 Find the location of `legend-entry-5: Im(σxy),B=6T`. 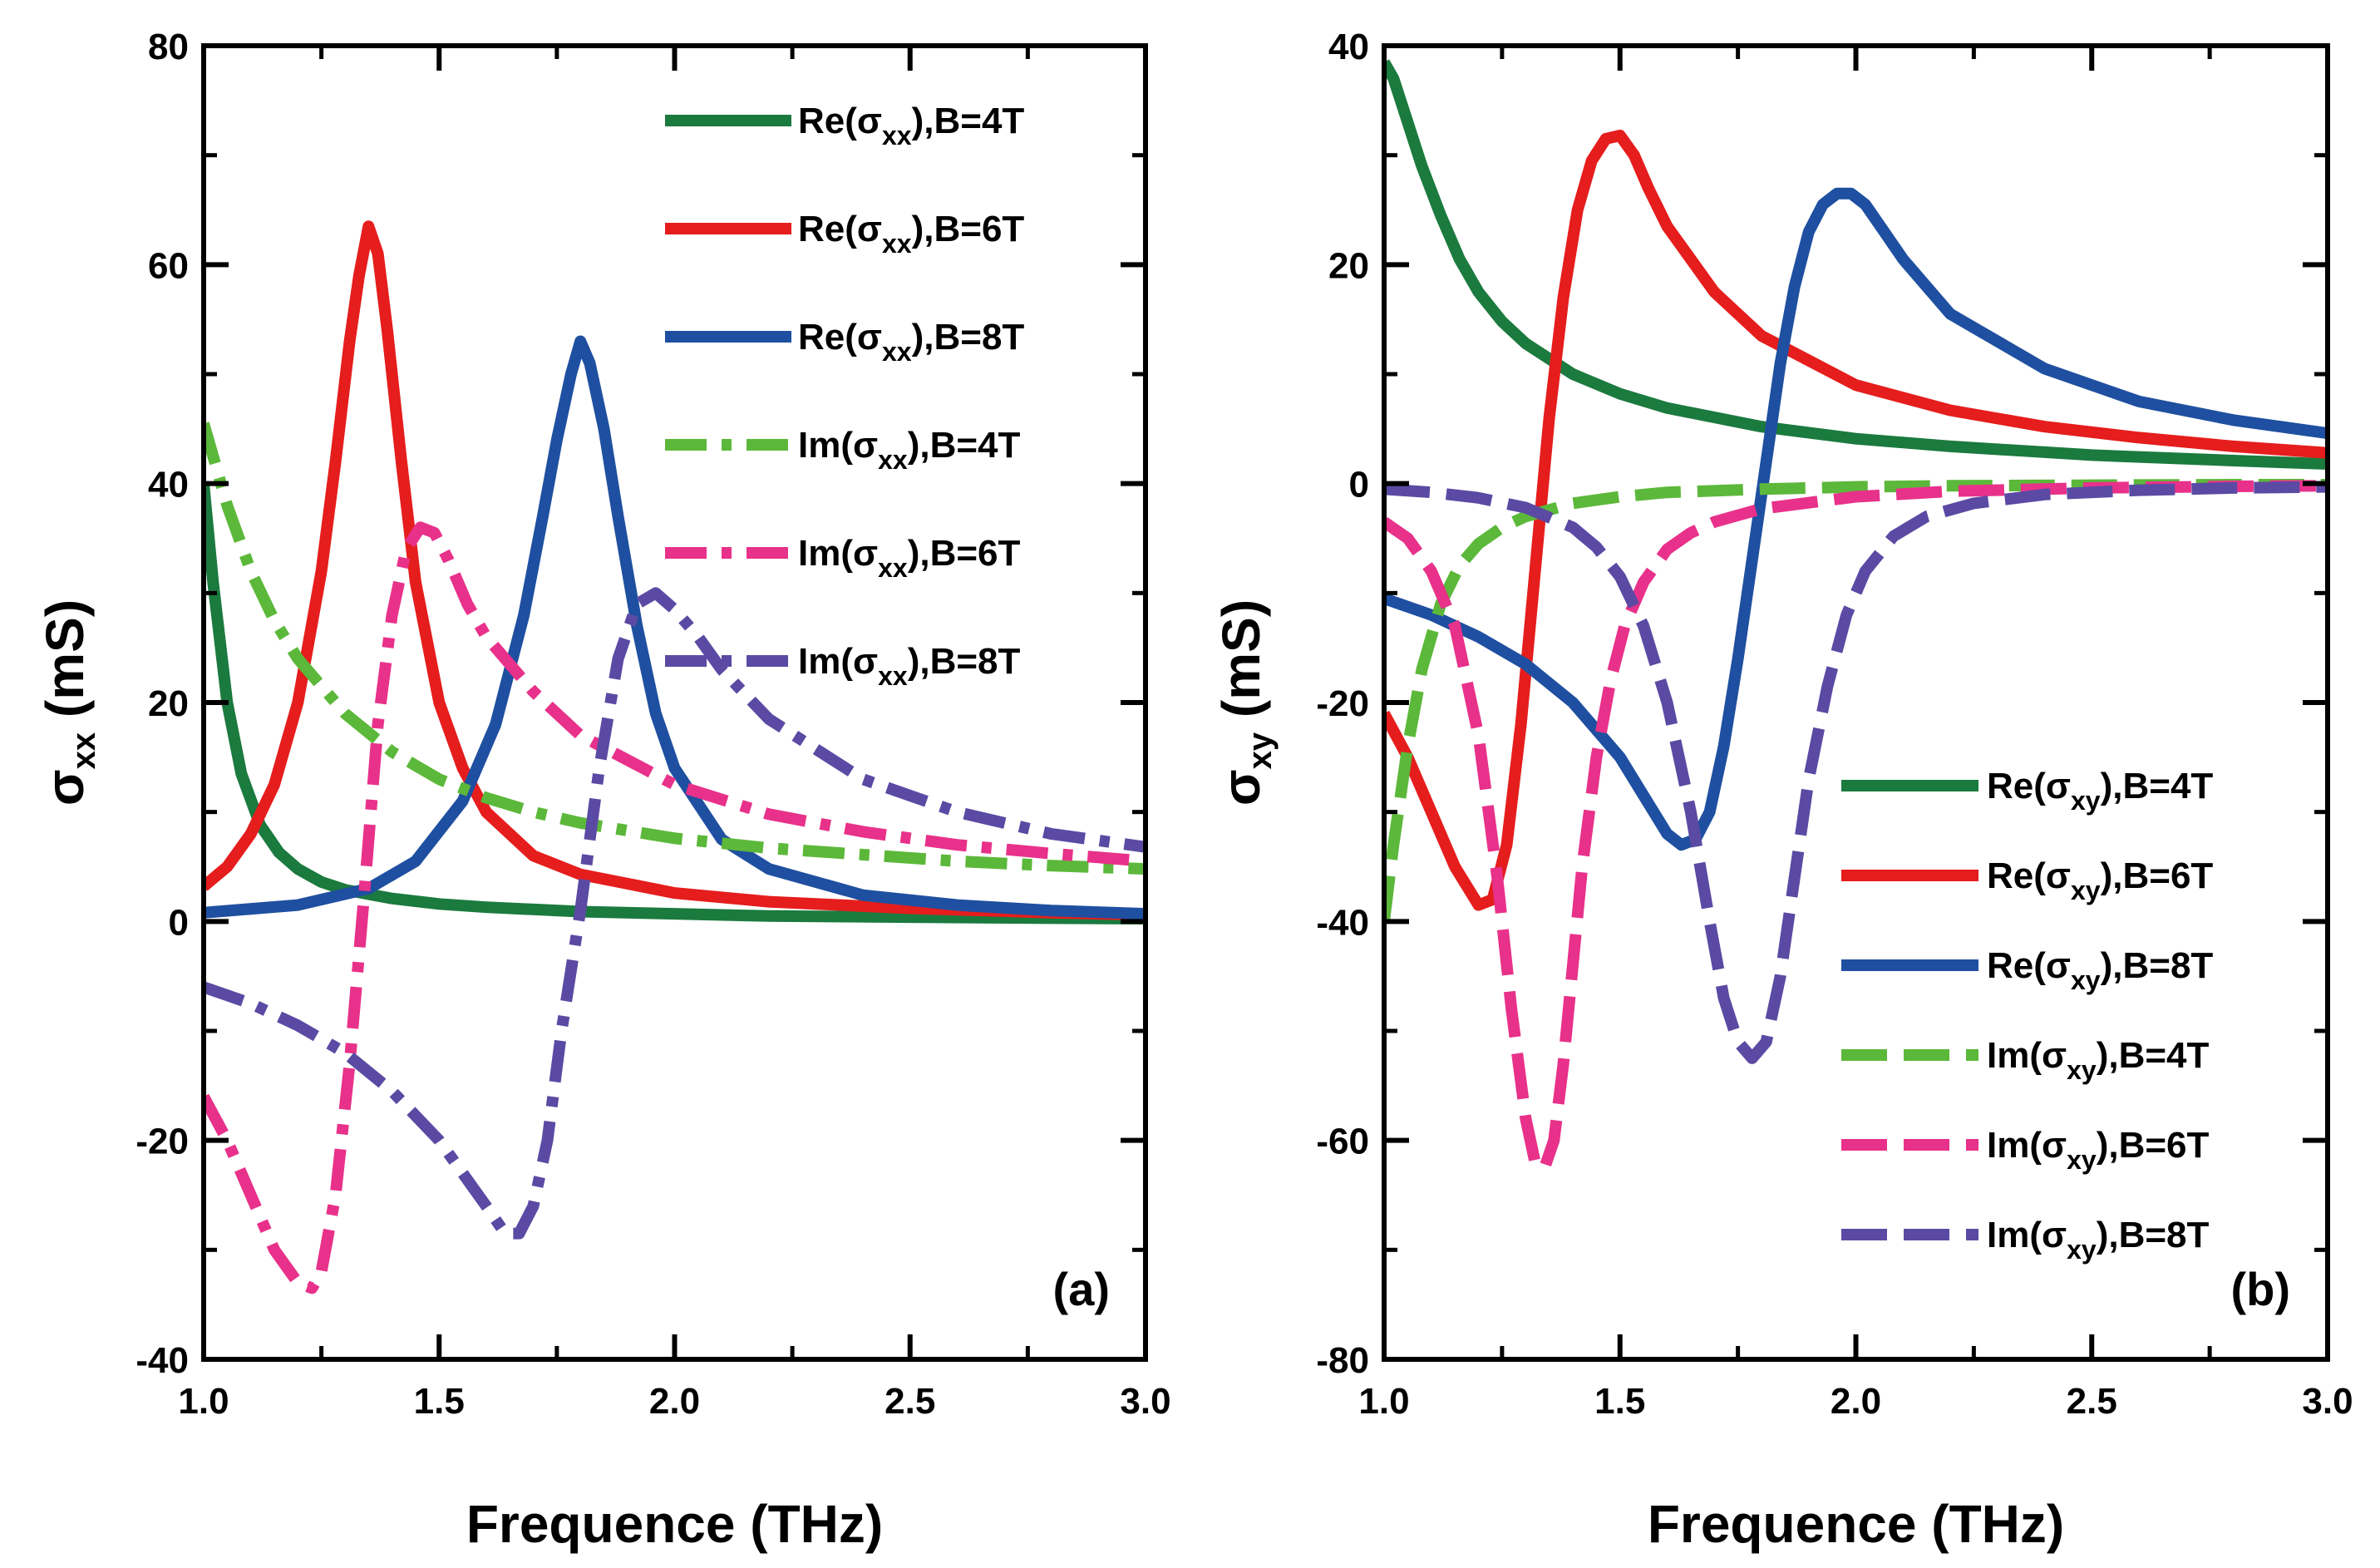

legend-entry-5: Im(σxy),B=6T is located at coordinates (2098, 1150).